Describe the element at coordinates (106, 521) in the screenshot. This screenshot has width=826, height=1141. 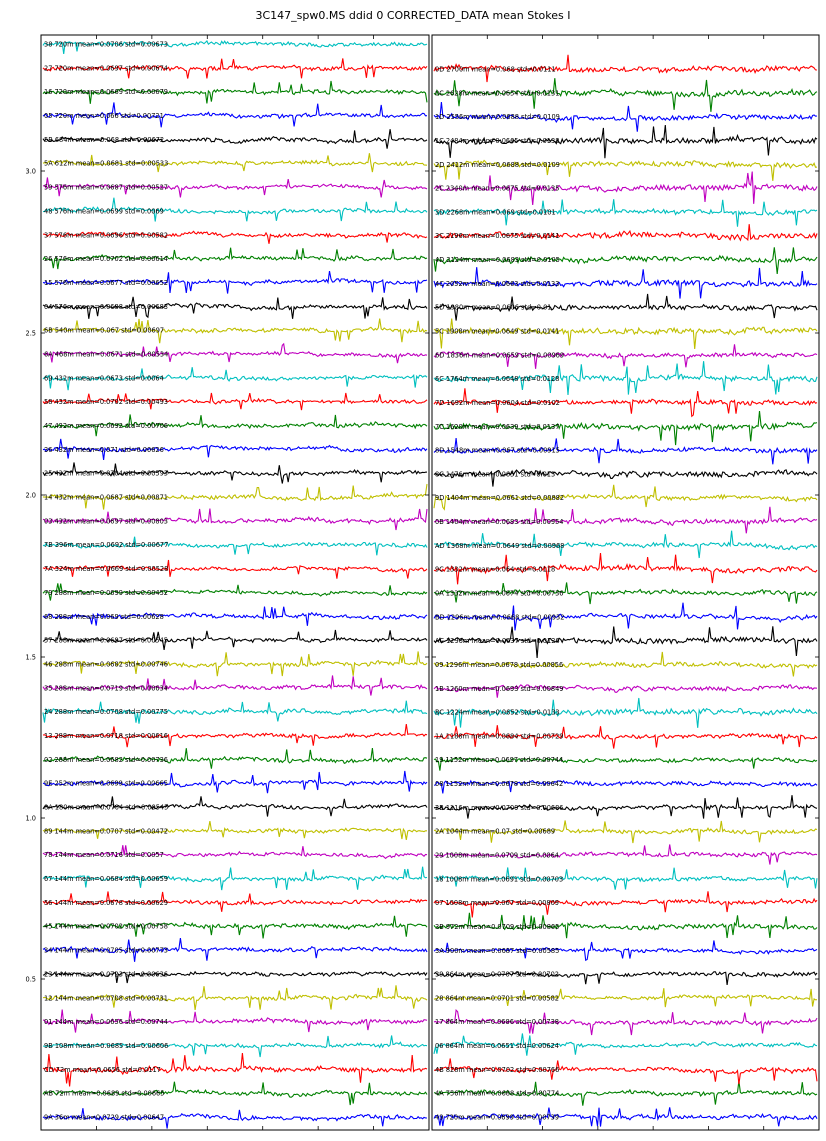
I see `series-label-left-25: 03 432m mean=0.0697 std=0.00803` at that location.